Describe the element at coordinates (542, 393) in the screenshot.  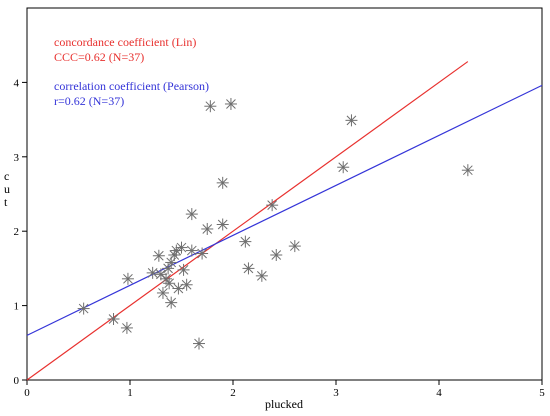
I see `x-tick-label: 5` at that location.